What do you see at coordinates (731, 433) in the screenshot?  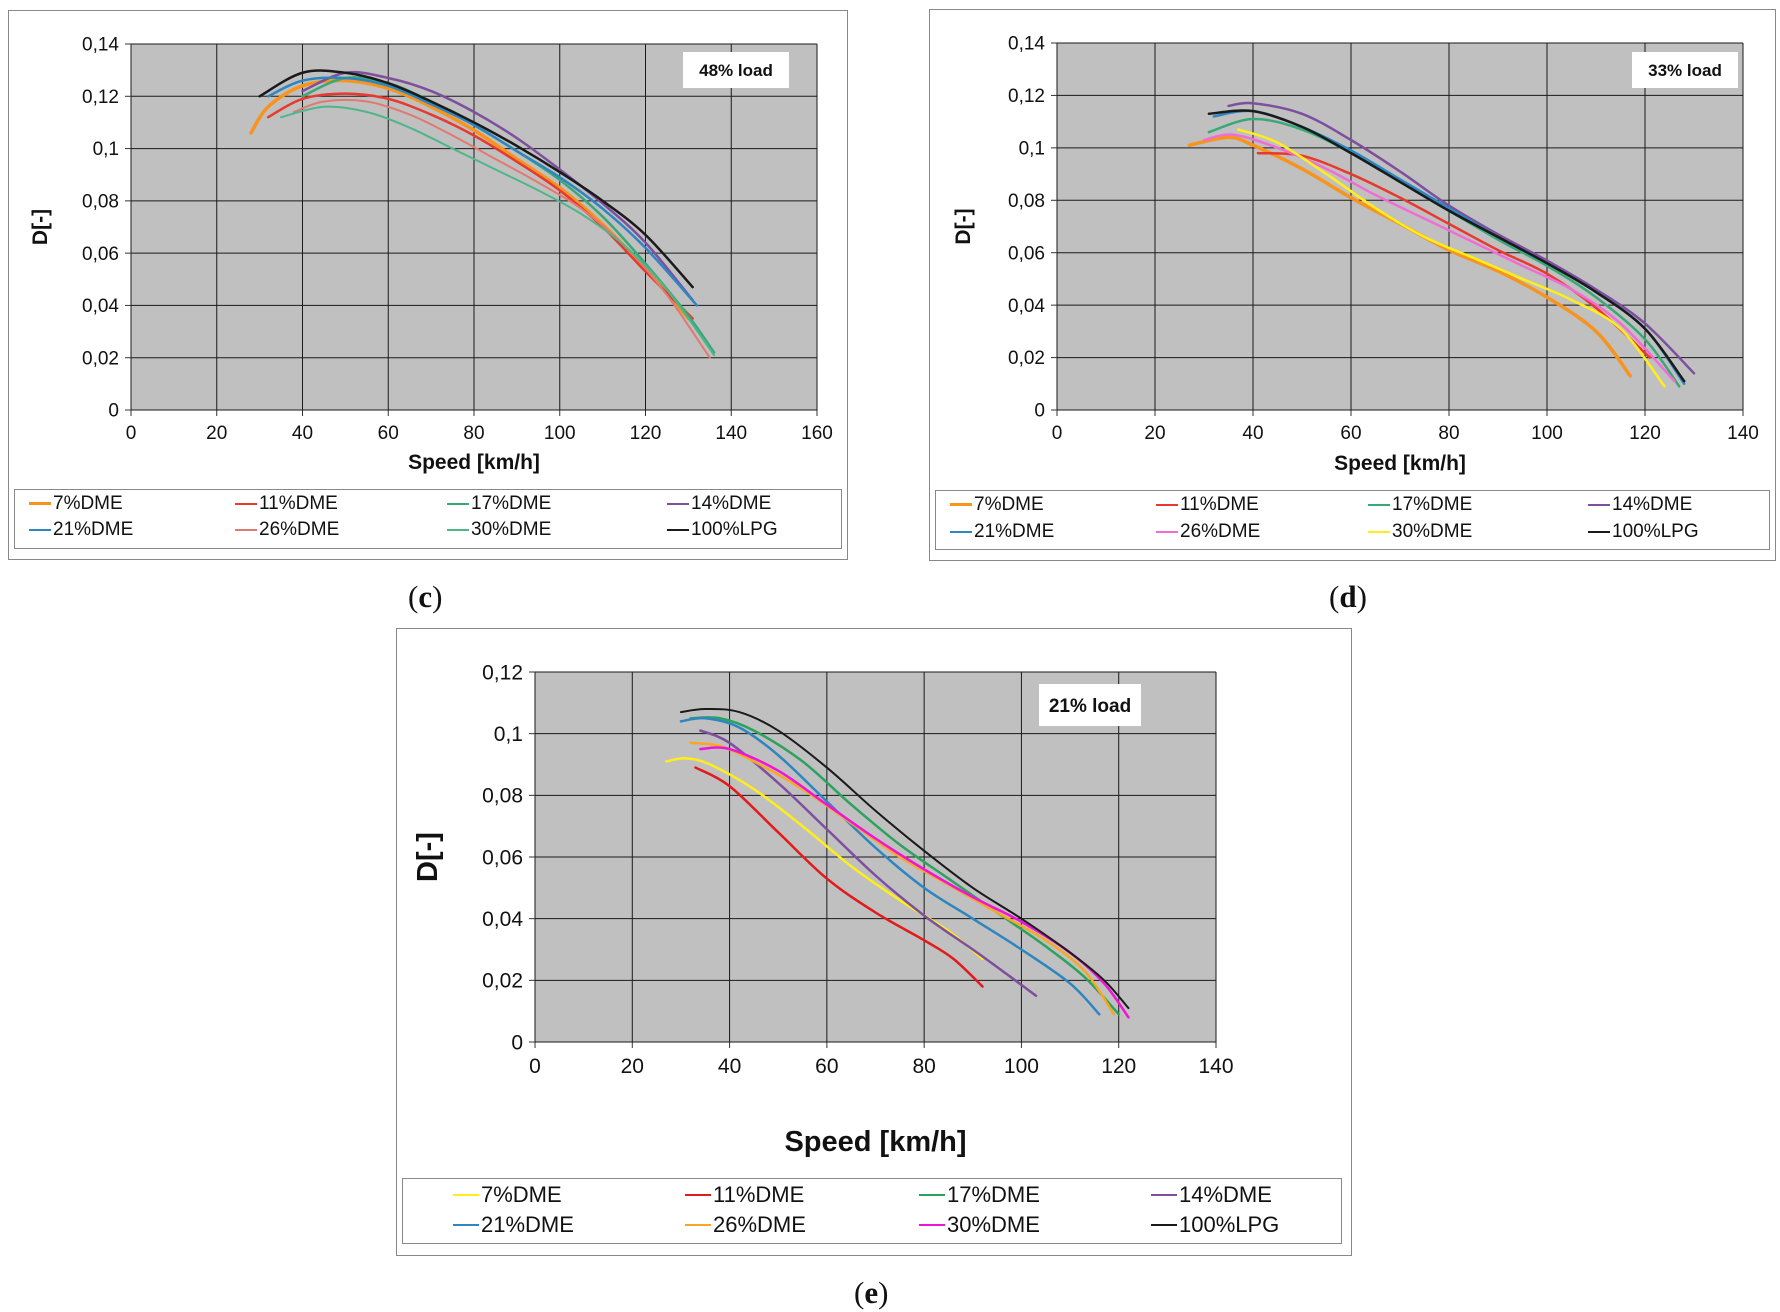 I see `x-tick-label: 140` at bounding box center [731, 433].